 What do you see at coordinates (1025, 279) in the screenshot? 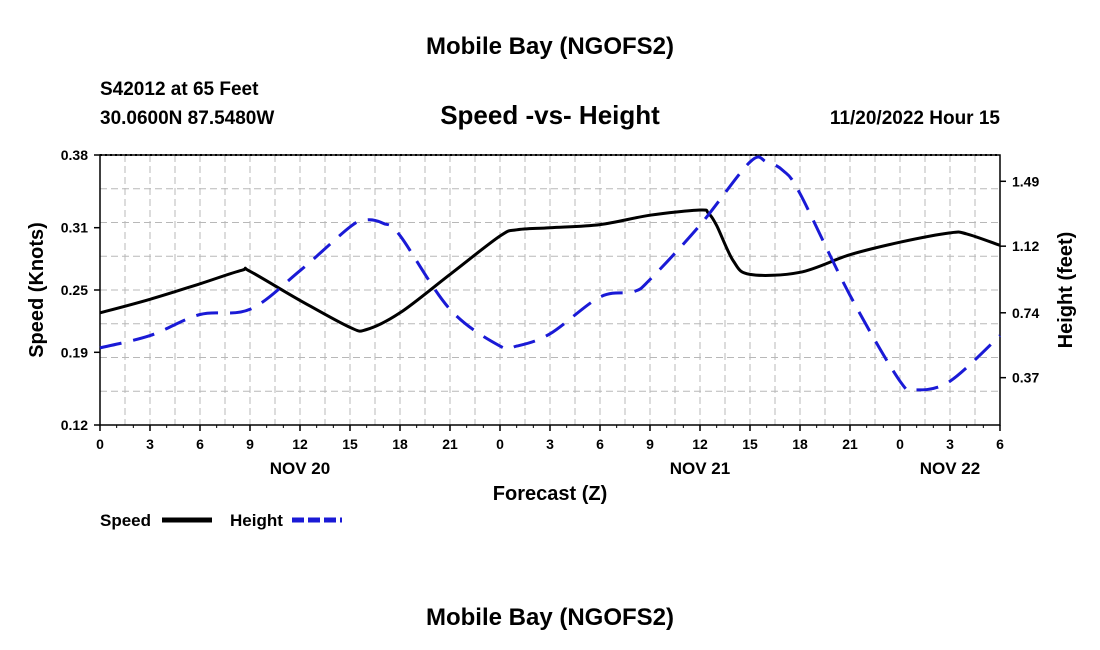
I see `y2-tick-labels: 0.37 0.74 1.12 1.49` at bounding box center [1025, 279].